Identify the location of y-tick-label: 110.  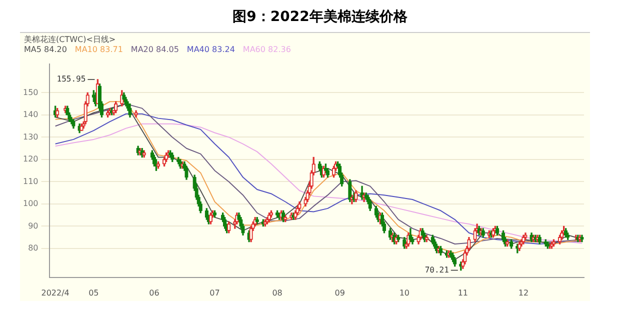
(30, 181).